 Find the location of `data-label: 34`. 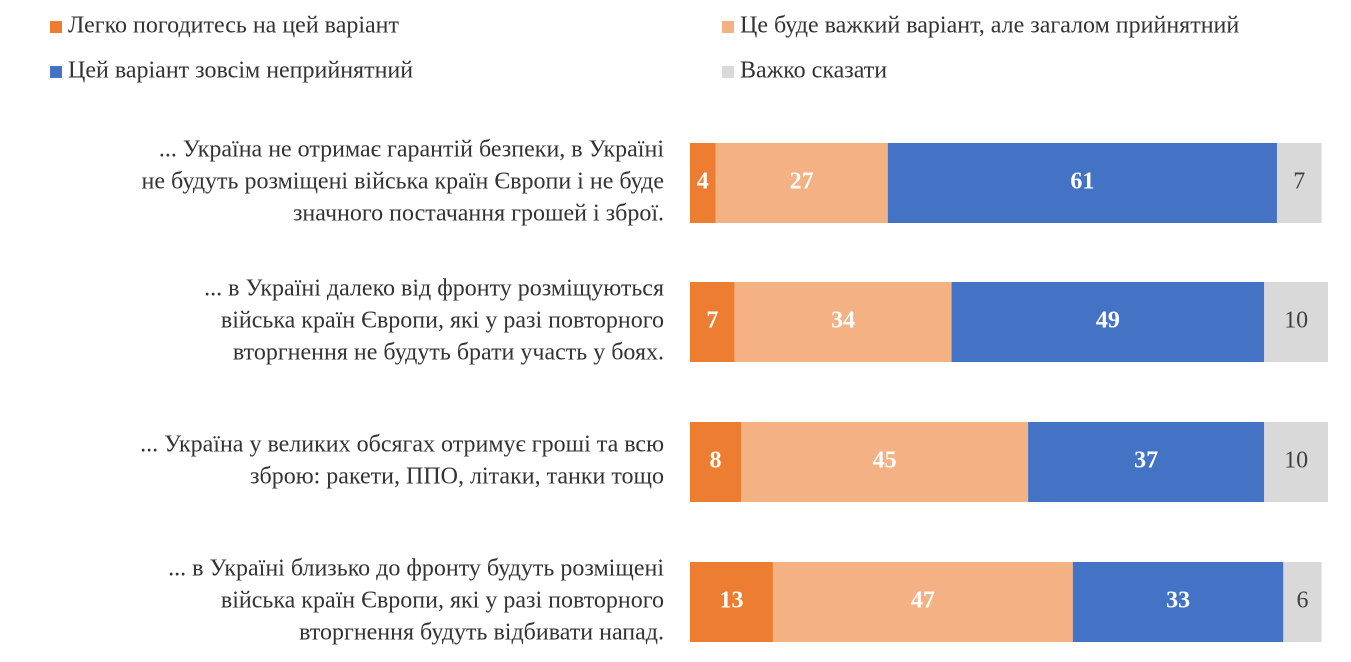

data-label: 34 is located at coordinates (843, 321).